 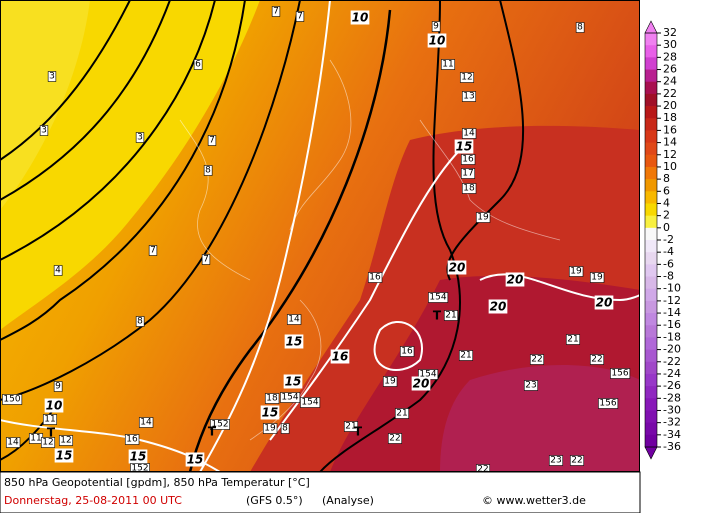 I want to click on colorbar-label: -20, so click(x=672, y=349).